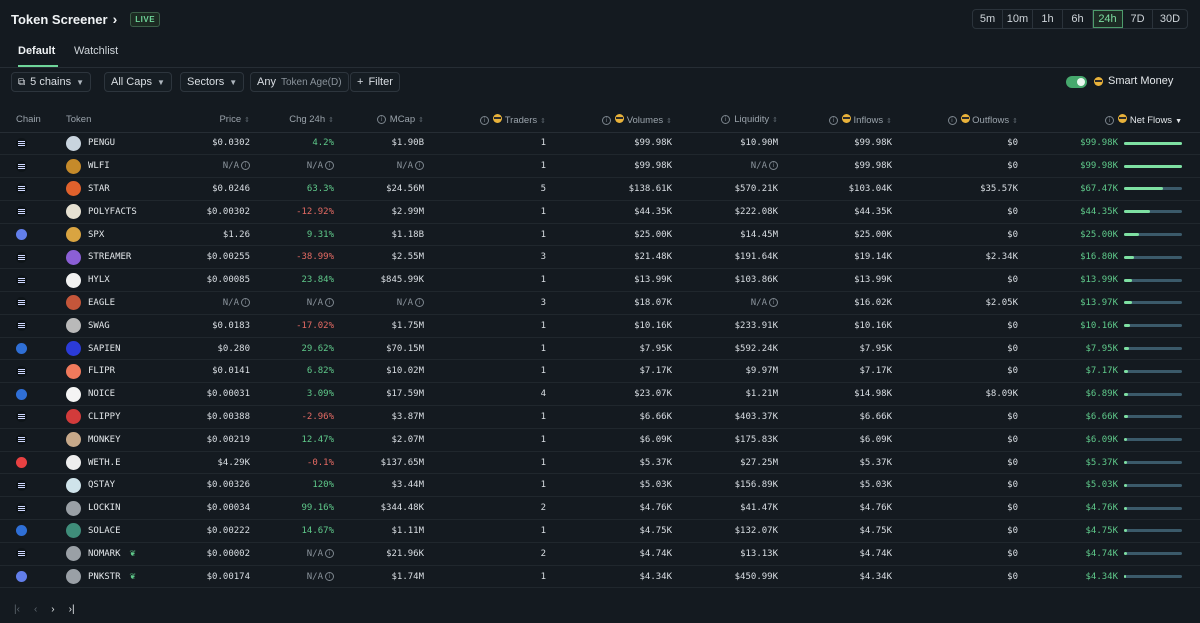  I want to click on chg-cell: N/A i, so click(300, 577).